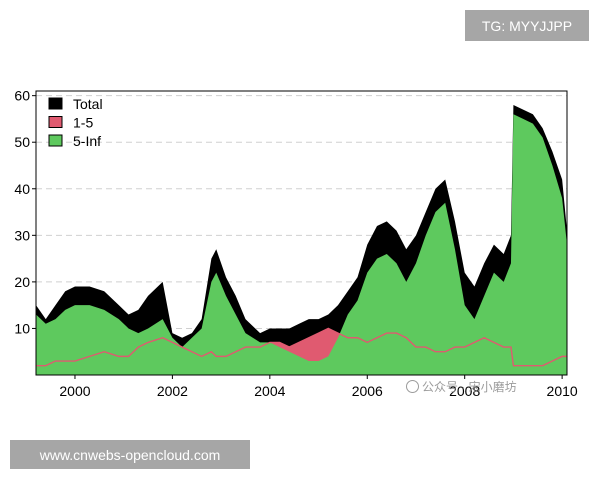 This screenshot has height=480, width=600. What do you see at coordinates (22, 282) in the screenshot?
I see `y-tick-label-1: 20` at bounding box center [22, 282].